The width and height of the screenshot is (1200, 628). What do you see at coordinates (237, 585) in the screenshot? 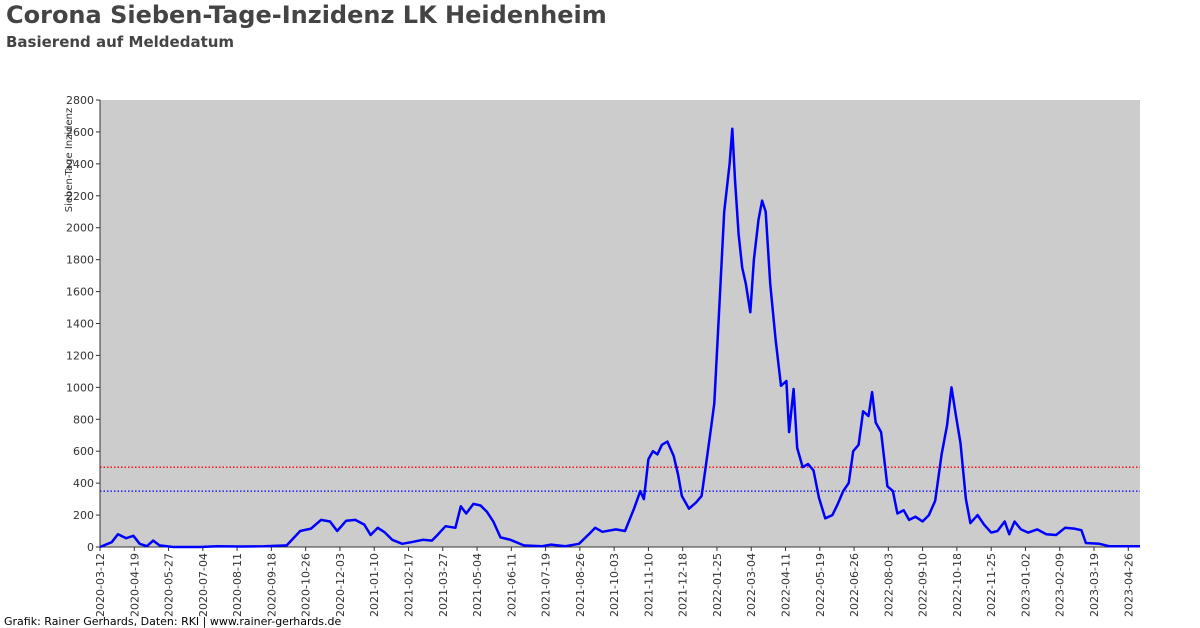
I see `x-tick-label: 2020-08-11` at bounding box center [237, 585].